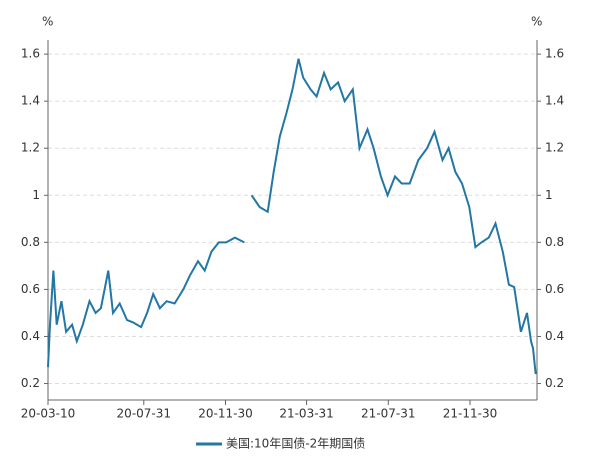 The height and width of the screenshot is (461, 589). I want to click on x-tick-label: 21-03-31, so click(306, 414).